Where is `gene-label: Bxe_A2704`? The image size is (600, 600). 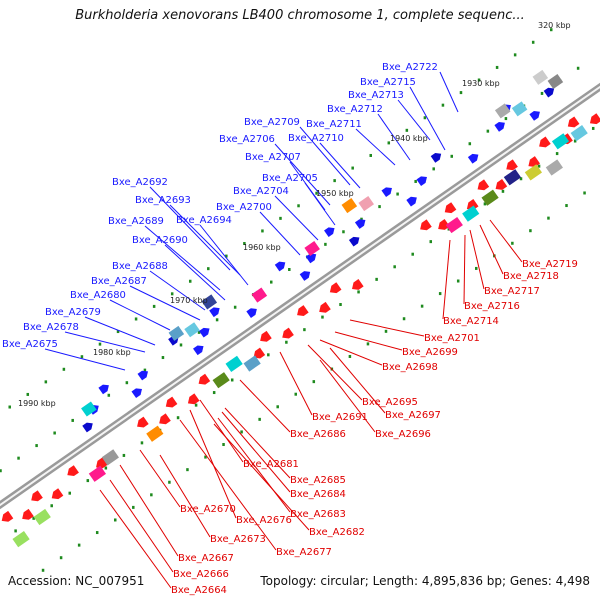 gene-label: Bxe_A2704 is located at coordinates (261, 191).